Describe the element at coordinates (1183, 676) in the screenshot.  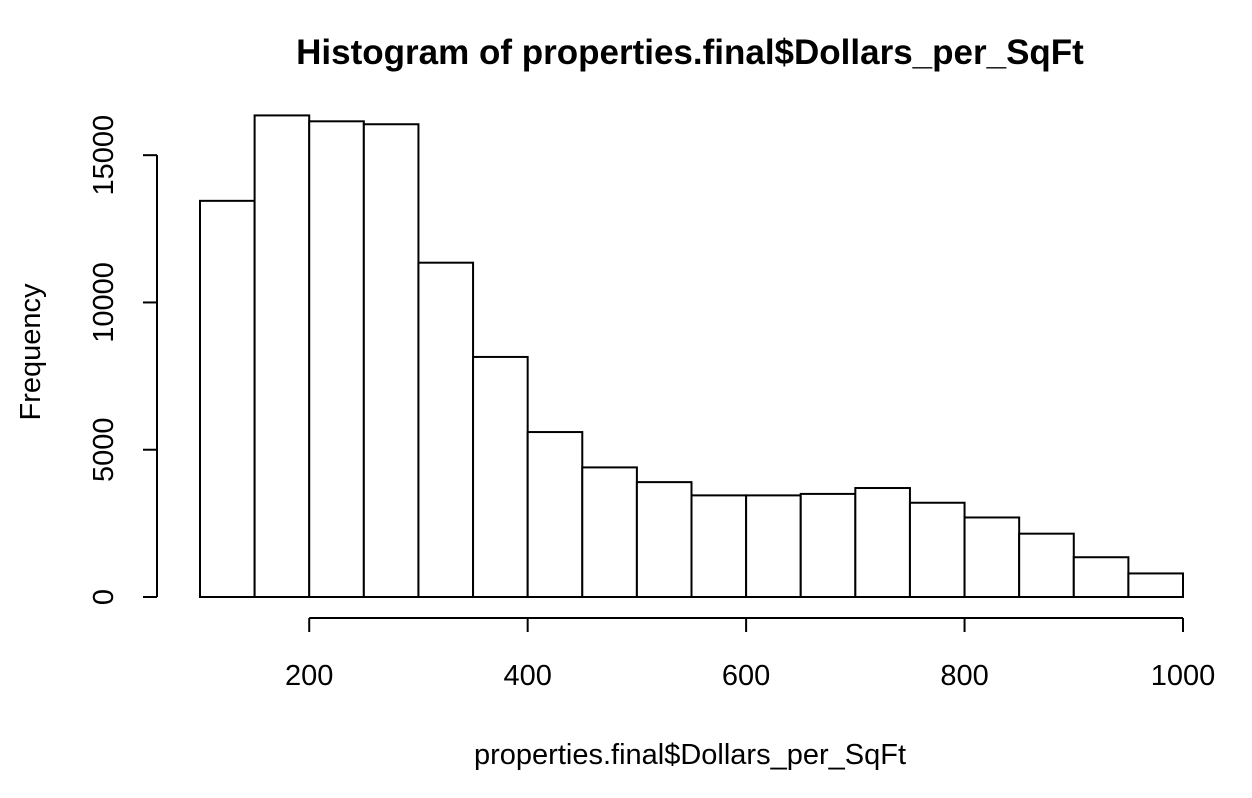
I see `x-tick-label: 1000` at that location.